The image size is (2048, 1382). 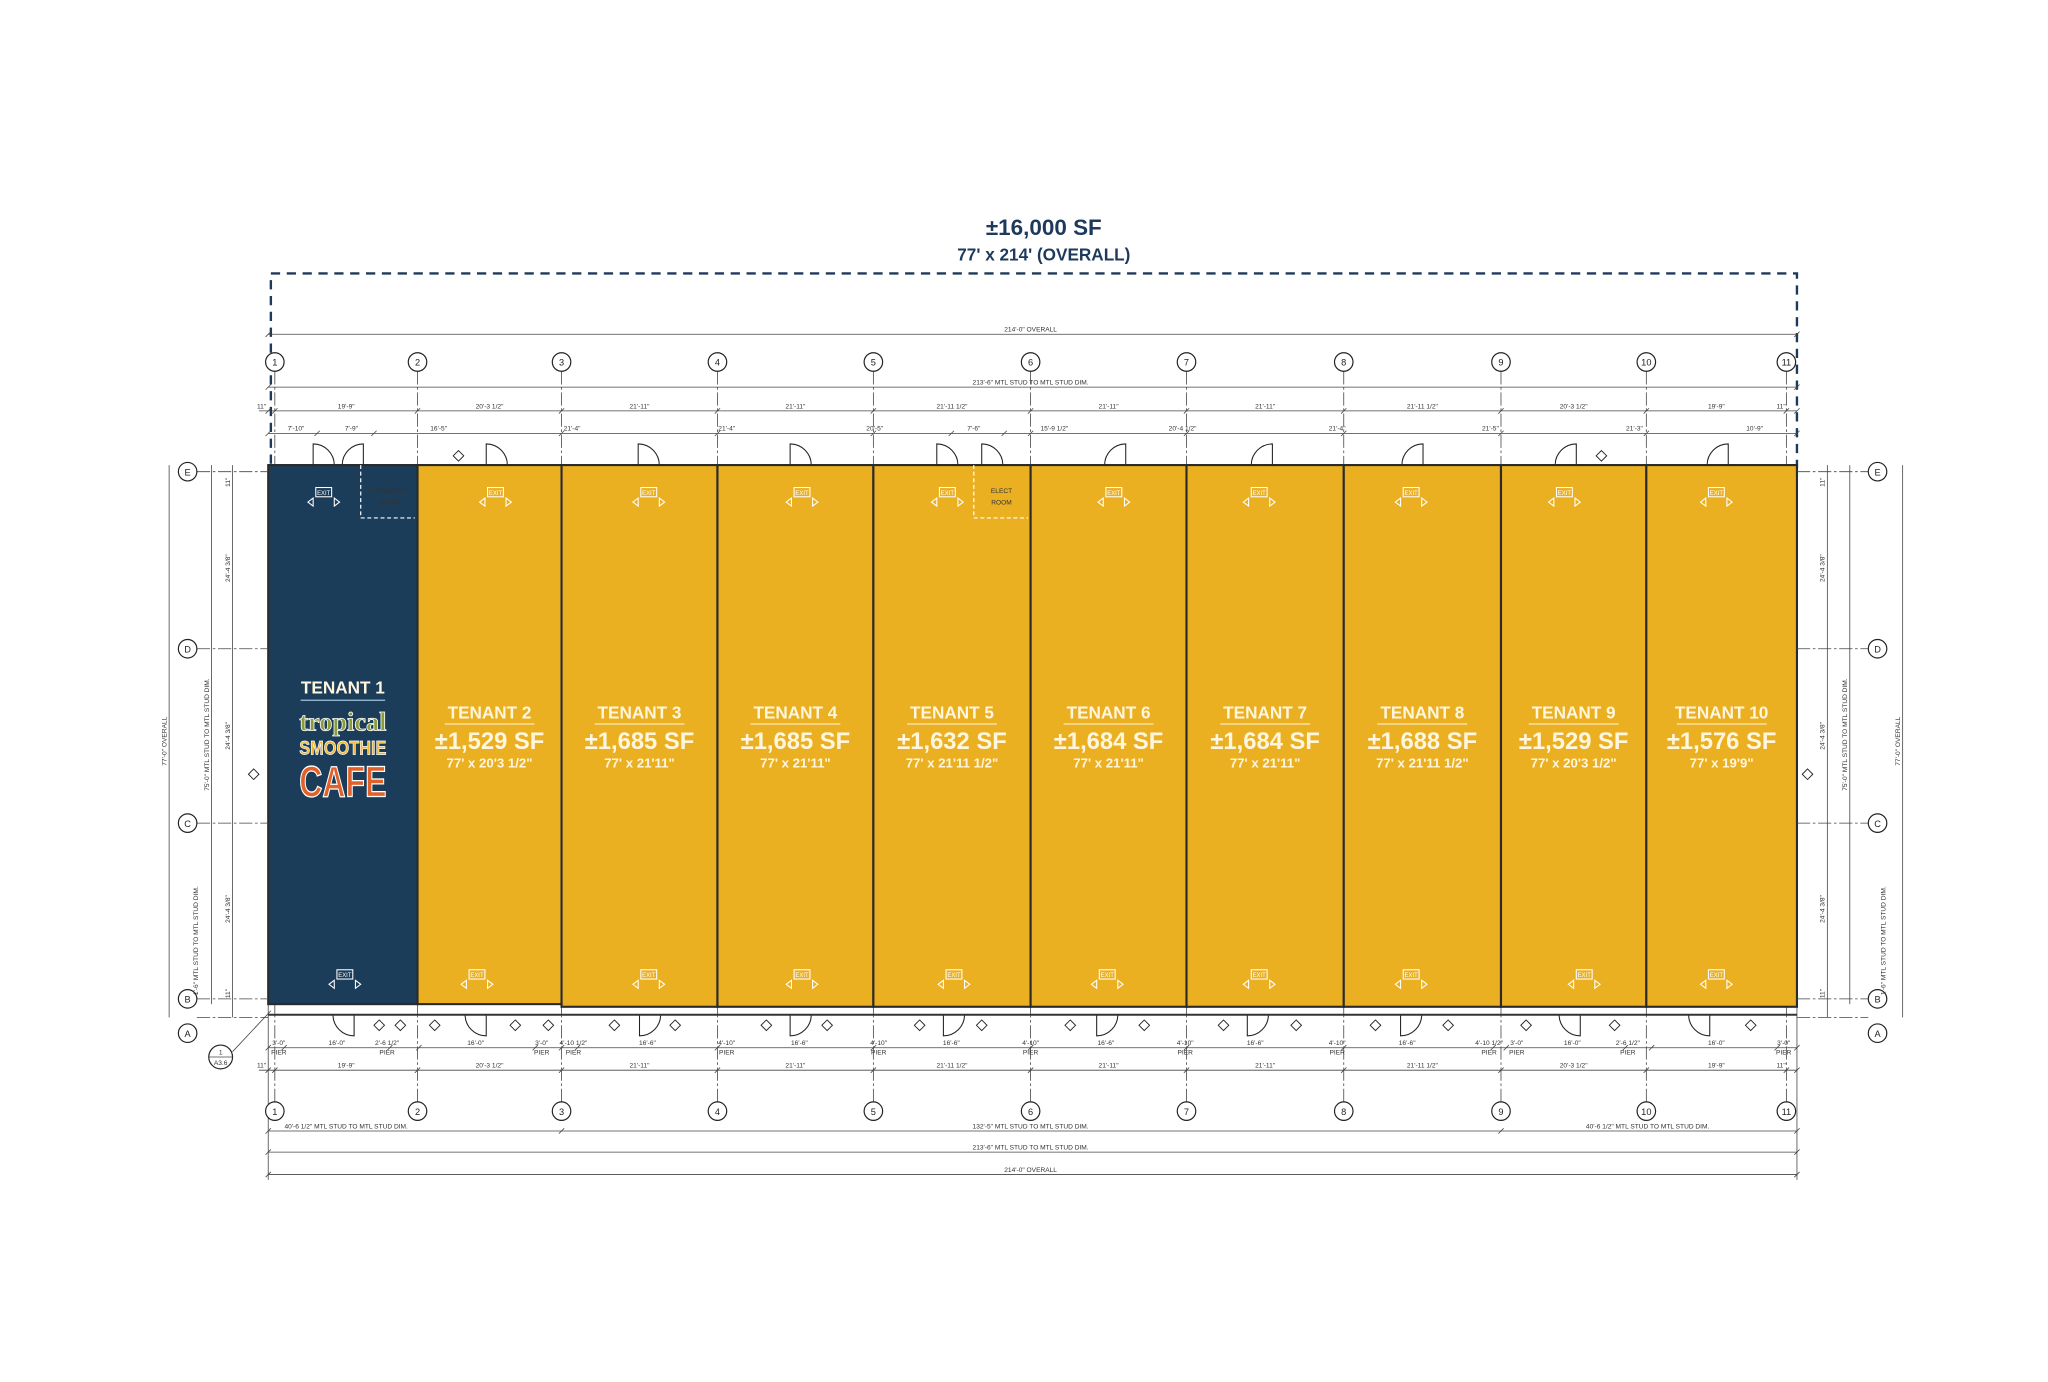 I want to click on tenant-area: ±1,576 SF, so click(x=1722, y=741).